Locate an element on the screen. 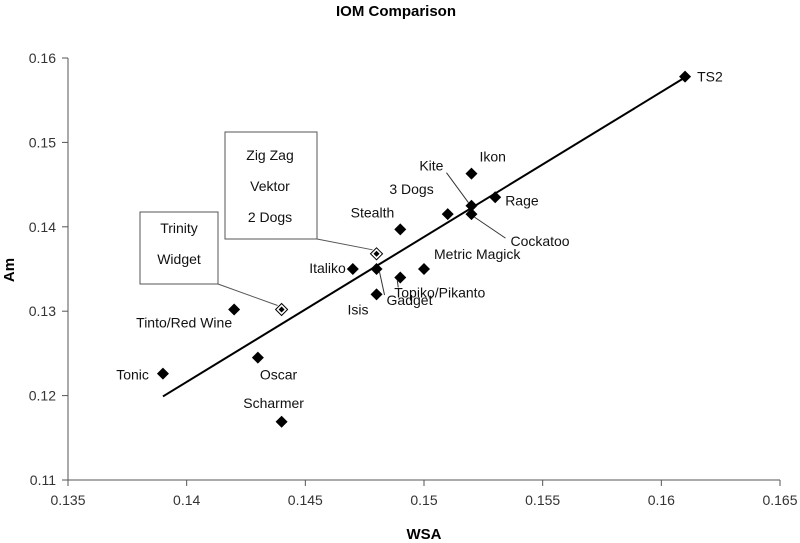 The image size is (800, 543). point-label: Rage is located at coordinates (522, 200).